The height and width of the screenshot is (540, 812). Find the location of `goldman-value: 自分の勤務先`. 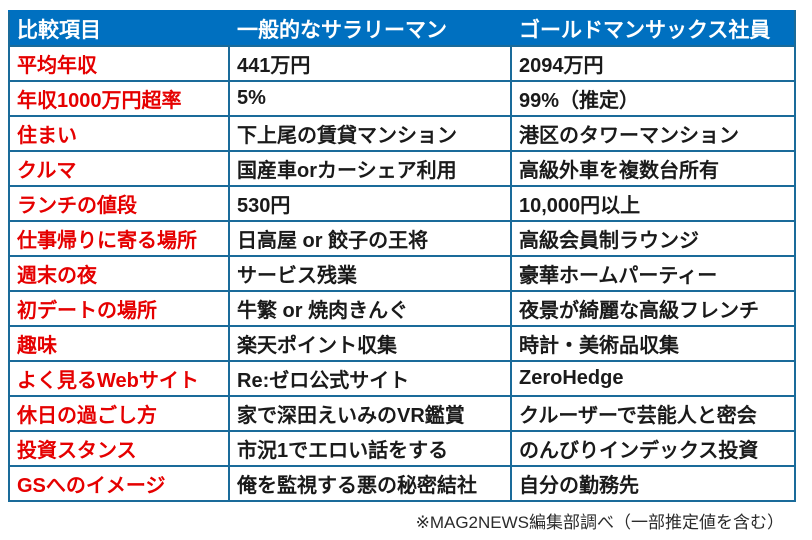

goldman-value: 自分の勤務先 is located at coordinates (653, 483).